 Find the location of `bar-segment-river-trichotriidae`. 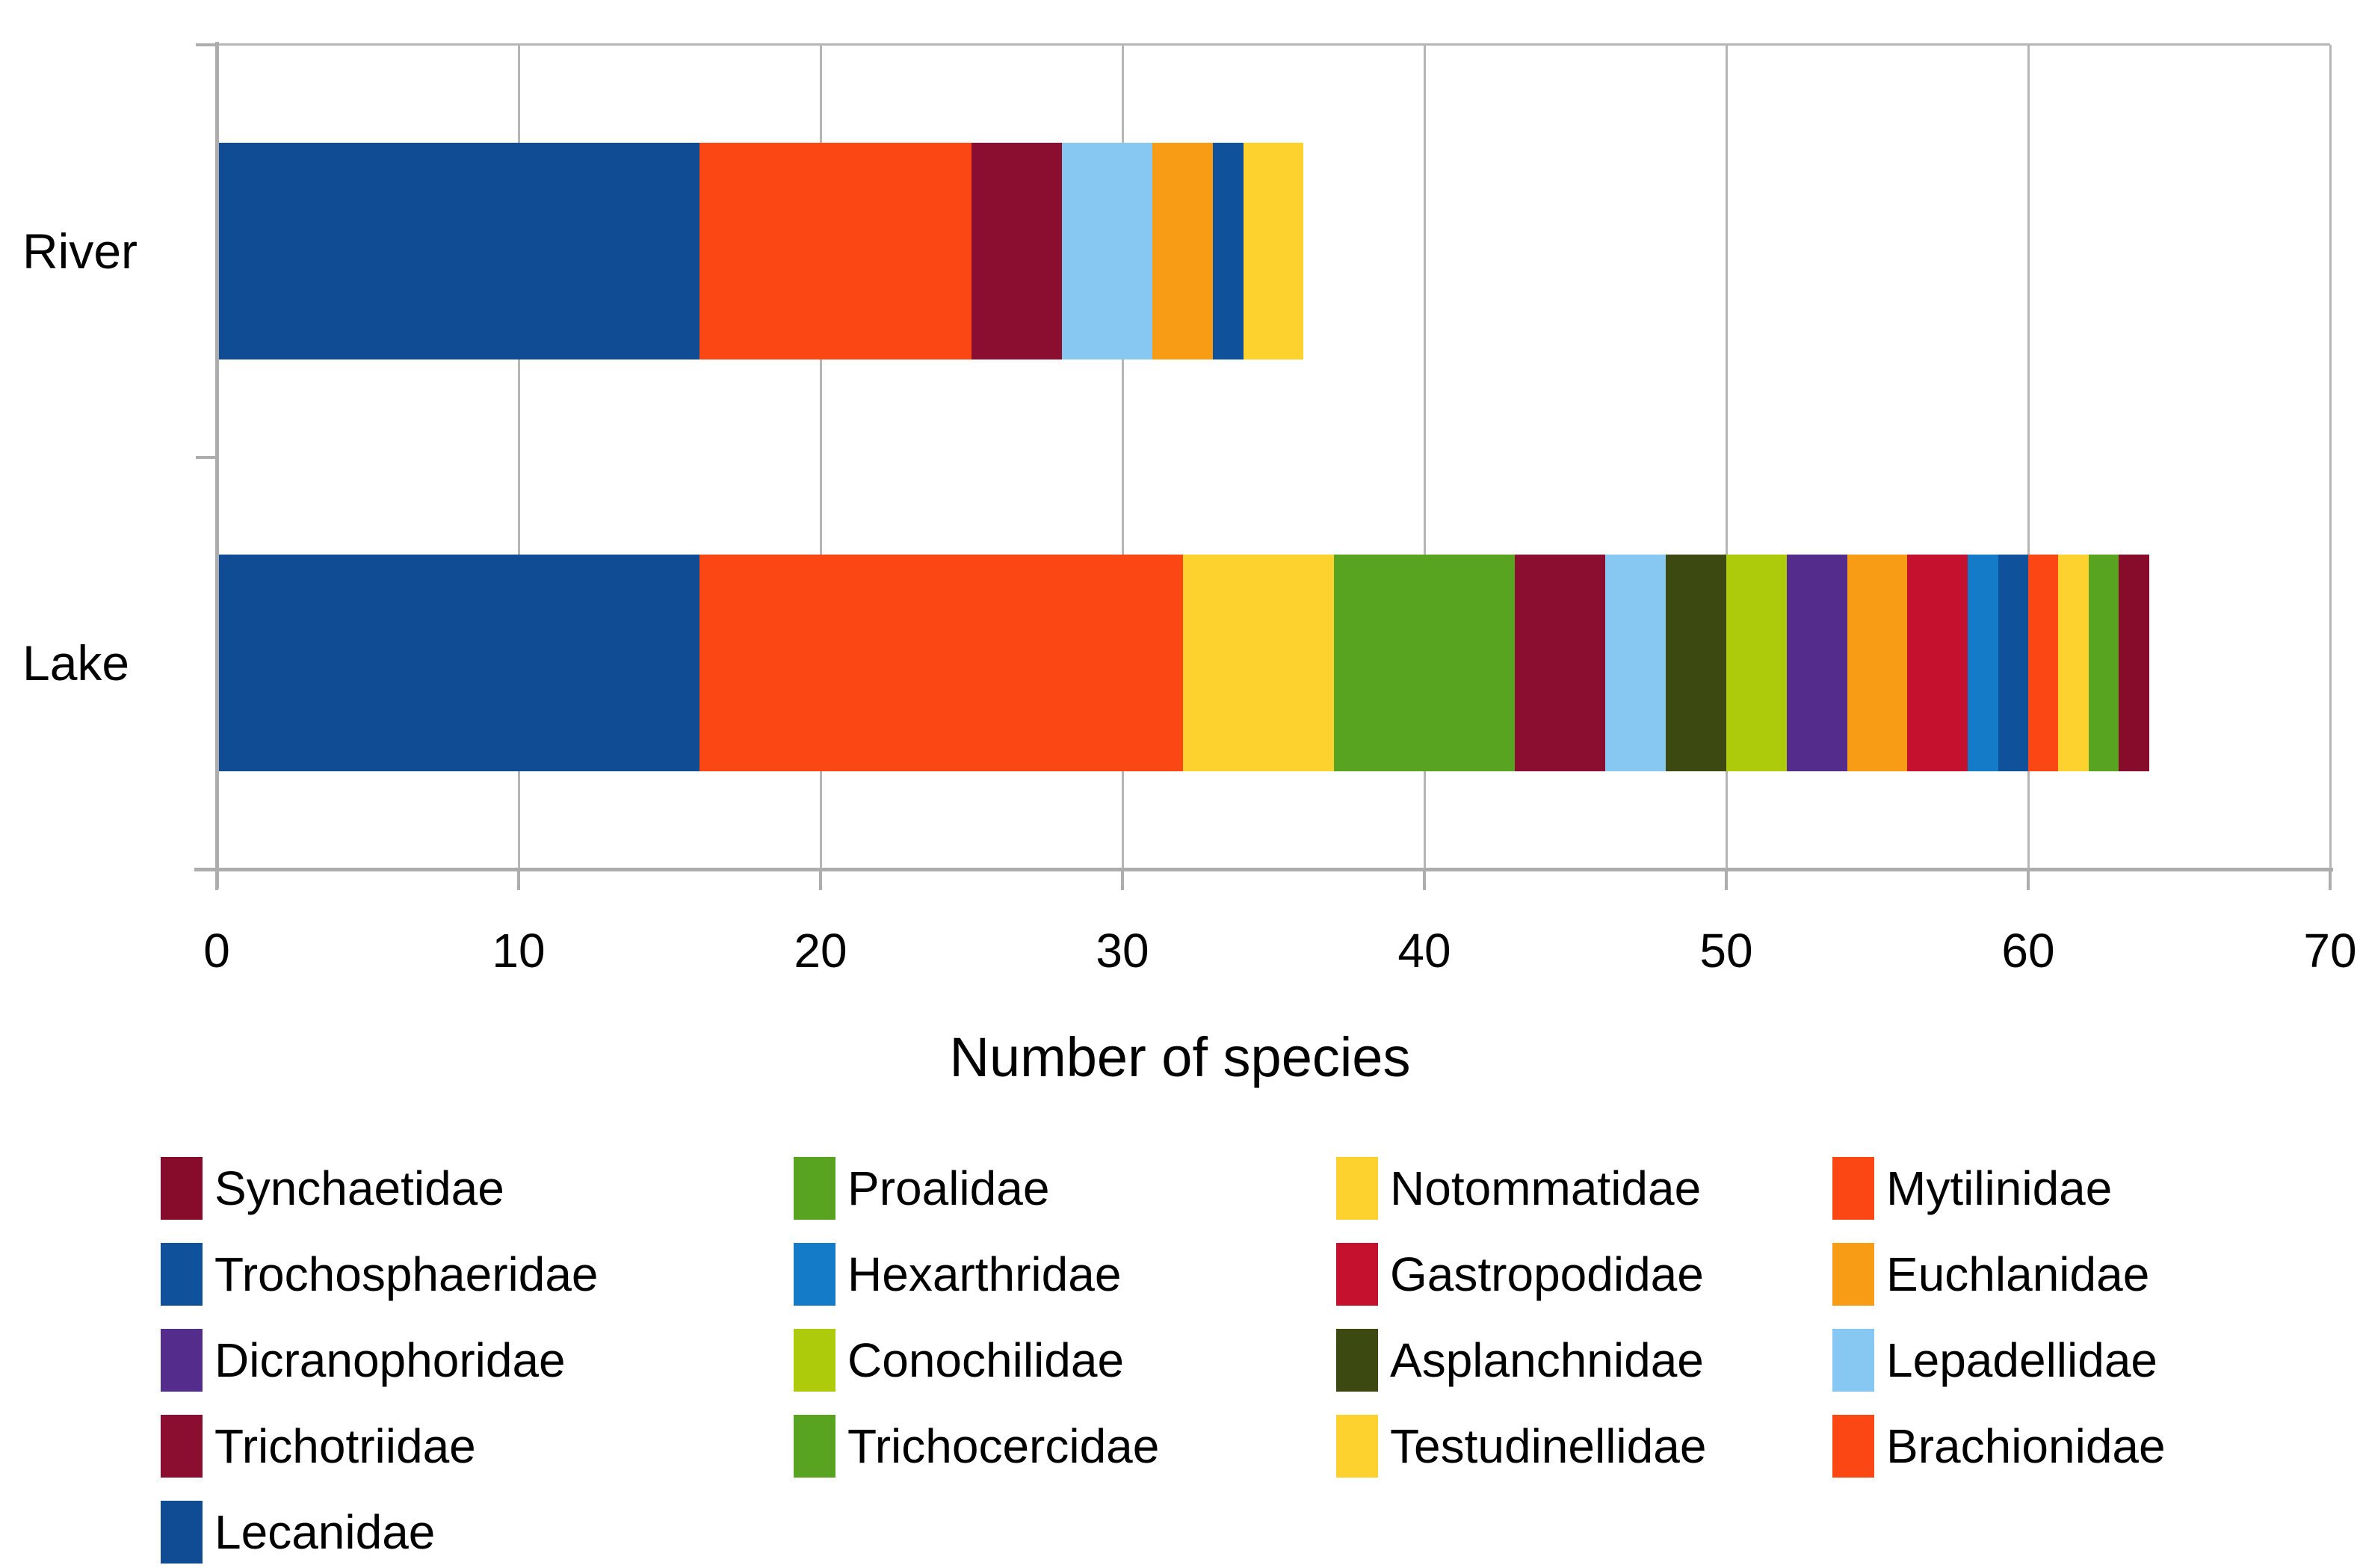

bar-segment-river-trichotriidae is located at coordinates (1017, 250).